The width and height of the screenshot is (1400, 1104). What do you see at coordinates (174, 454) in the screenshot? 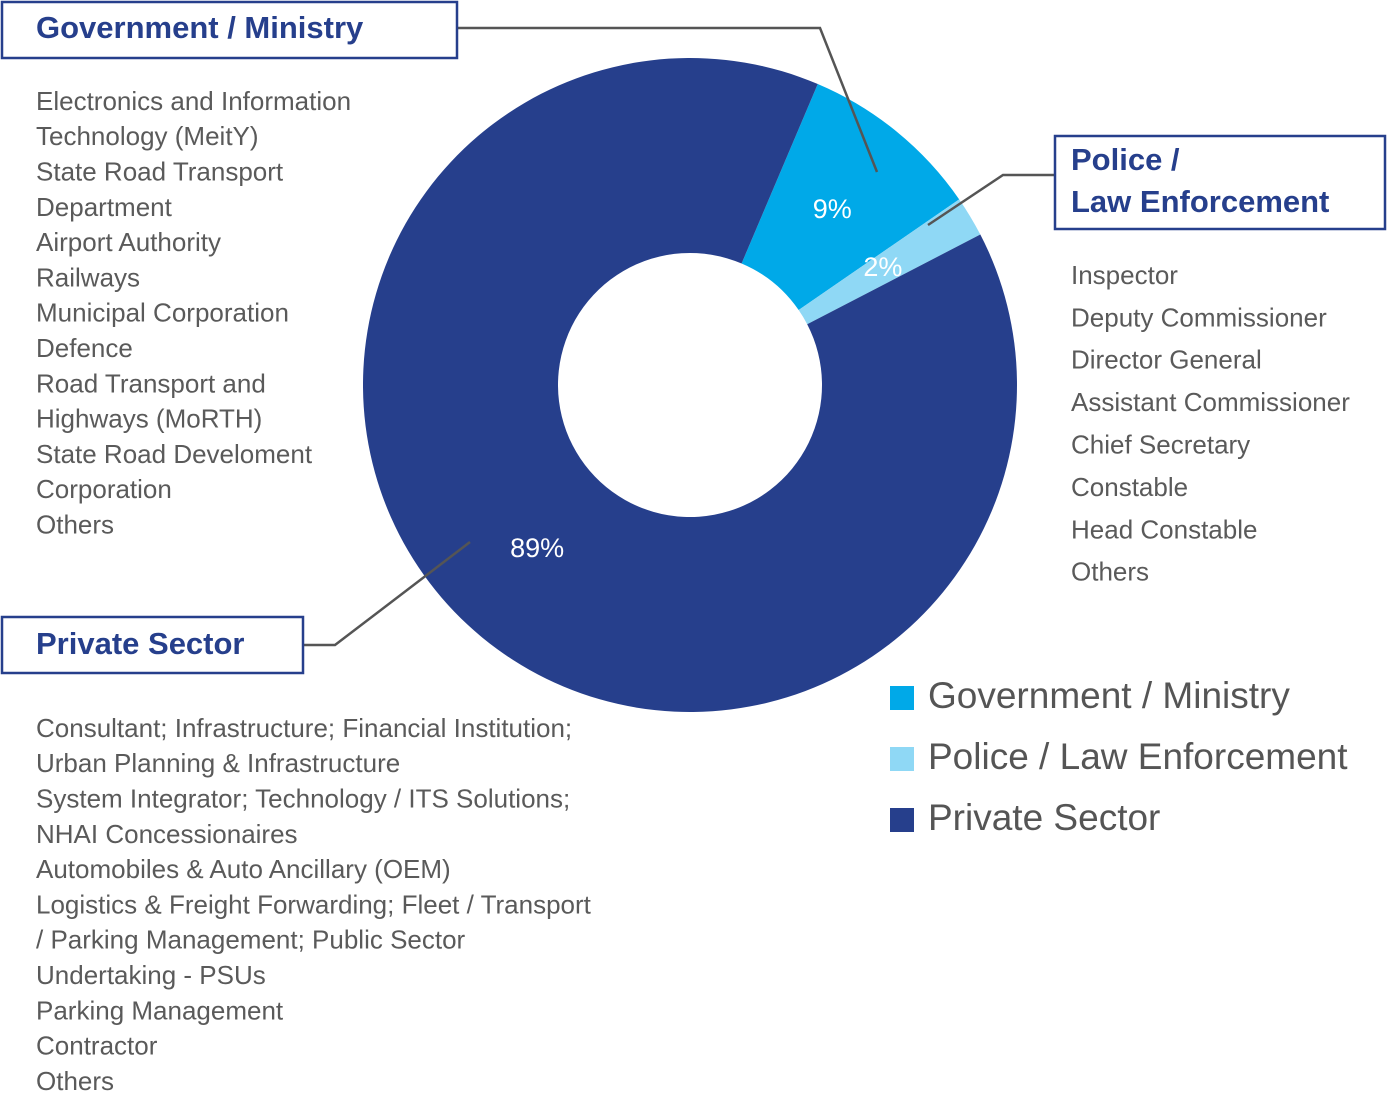
I see `callout-item: State Road Develoment` at bounding box center [174, 454].